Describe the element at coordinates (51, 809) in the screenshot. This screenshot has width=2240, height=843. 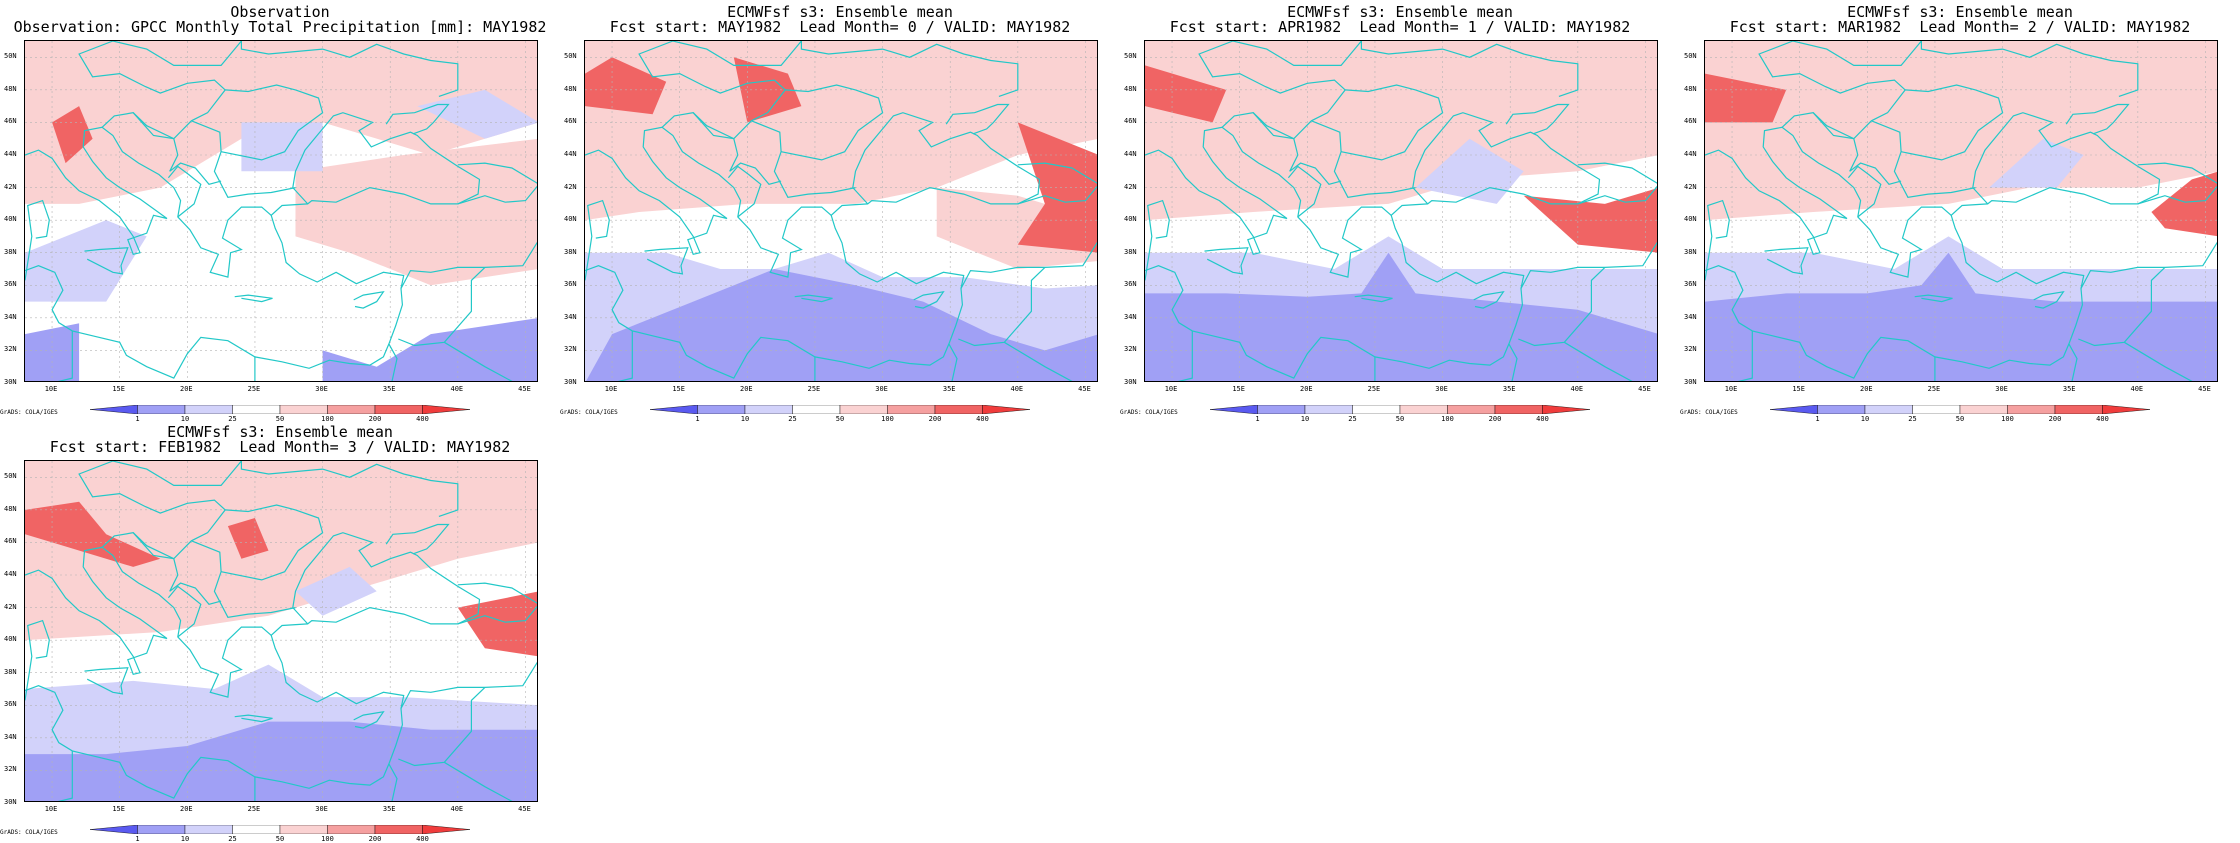
I see `lon-tick-label: 10E` at that location.